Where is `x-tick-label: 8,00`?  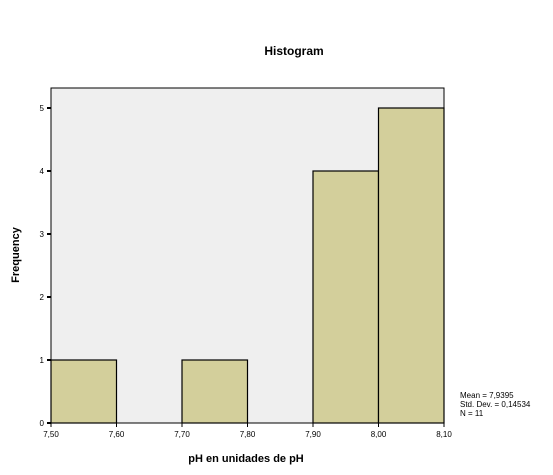
x-tick-label: 8,00 is located at coordinates (379, 434).